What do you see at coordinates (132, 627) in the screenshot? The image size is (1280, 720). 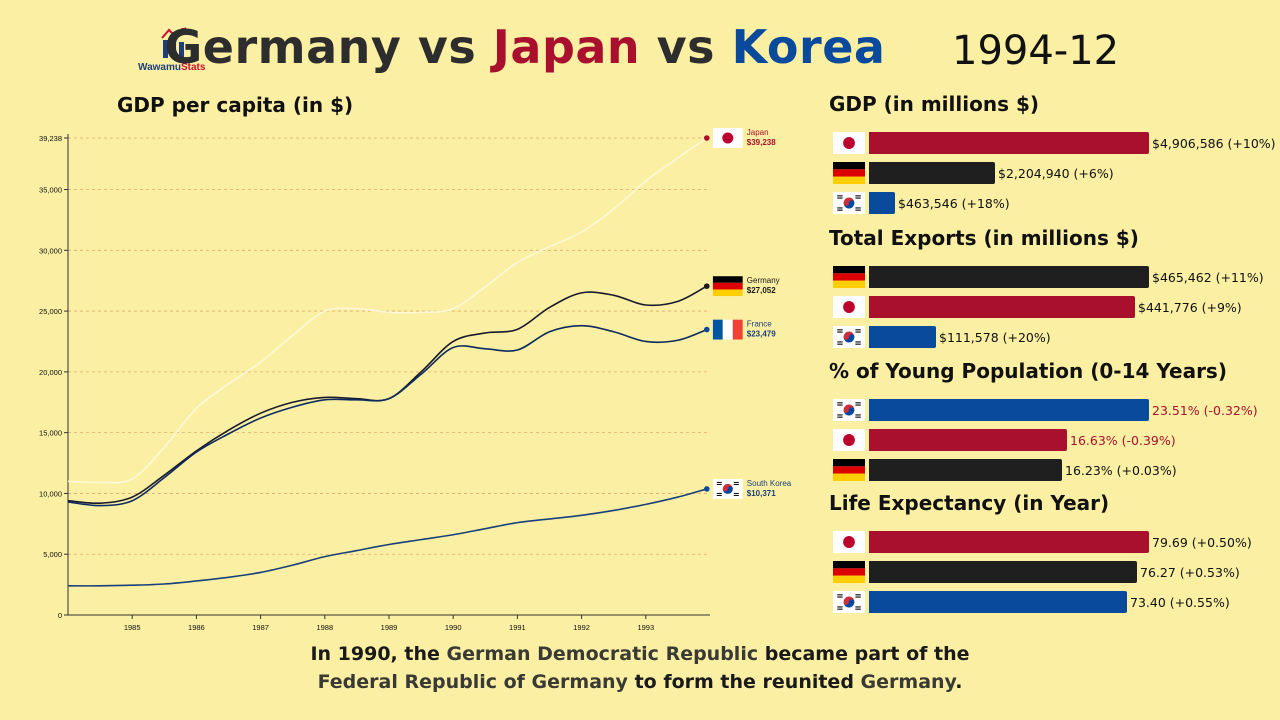 I see `x-tick-label: 1985` at bounding box center [132, 627].